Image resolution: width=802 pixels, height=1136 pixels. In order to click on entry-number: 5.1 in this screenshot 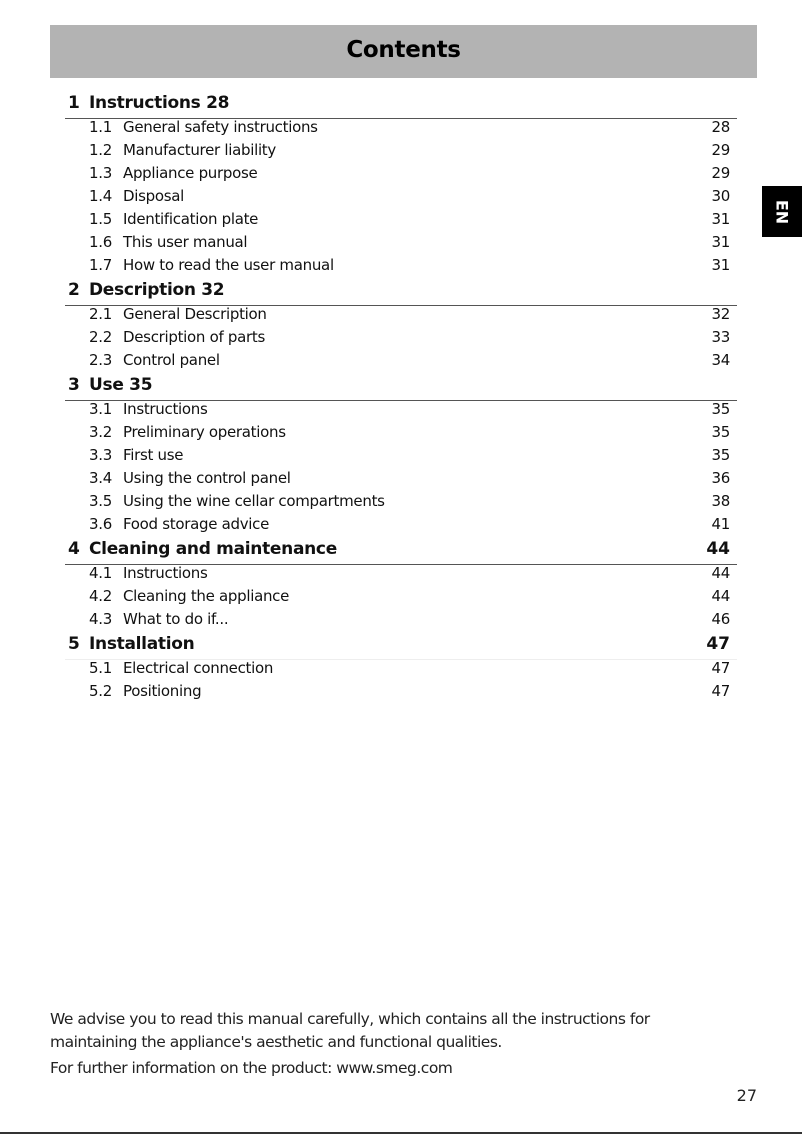, I will do `click(100, 668)`.